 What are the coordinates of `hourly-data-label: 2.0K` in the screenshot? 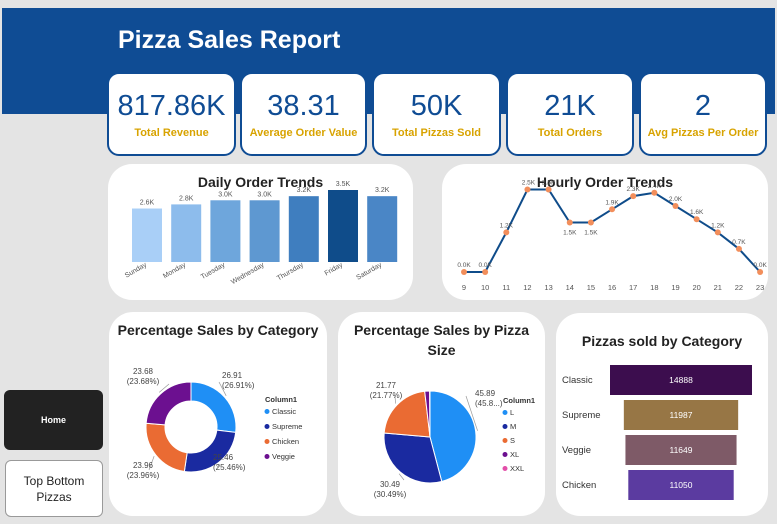 It's located at (676, 199).